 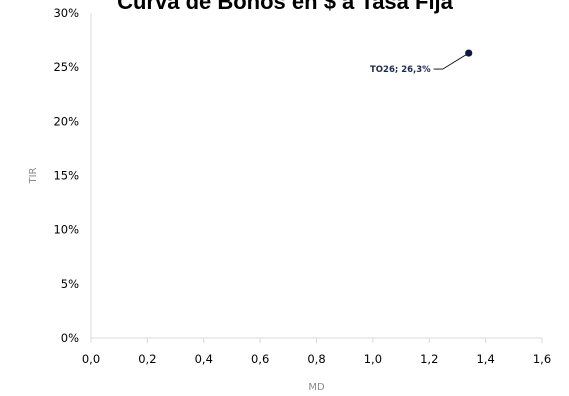 I want to click on x-axis-label: MD, so click(x=316, y=387).